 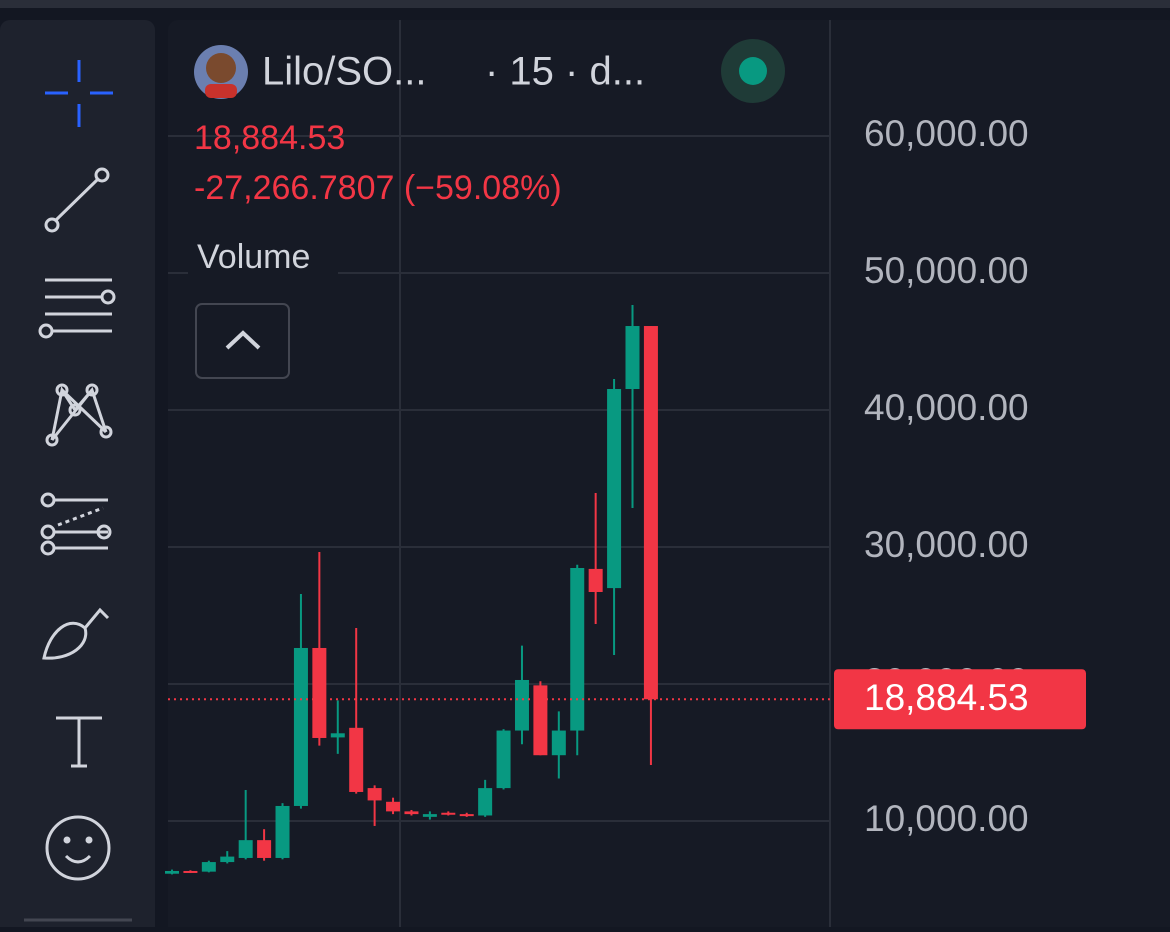 I want to click on y-tick-label: 30,000.00, so click(x=946, y=544).